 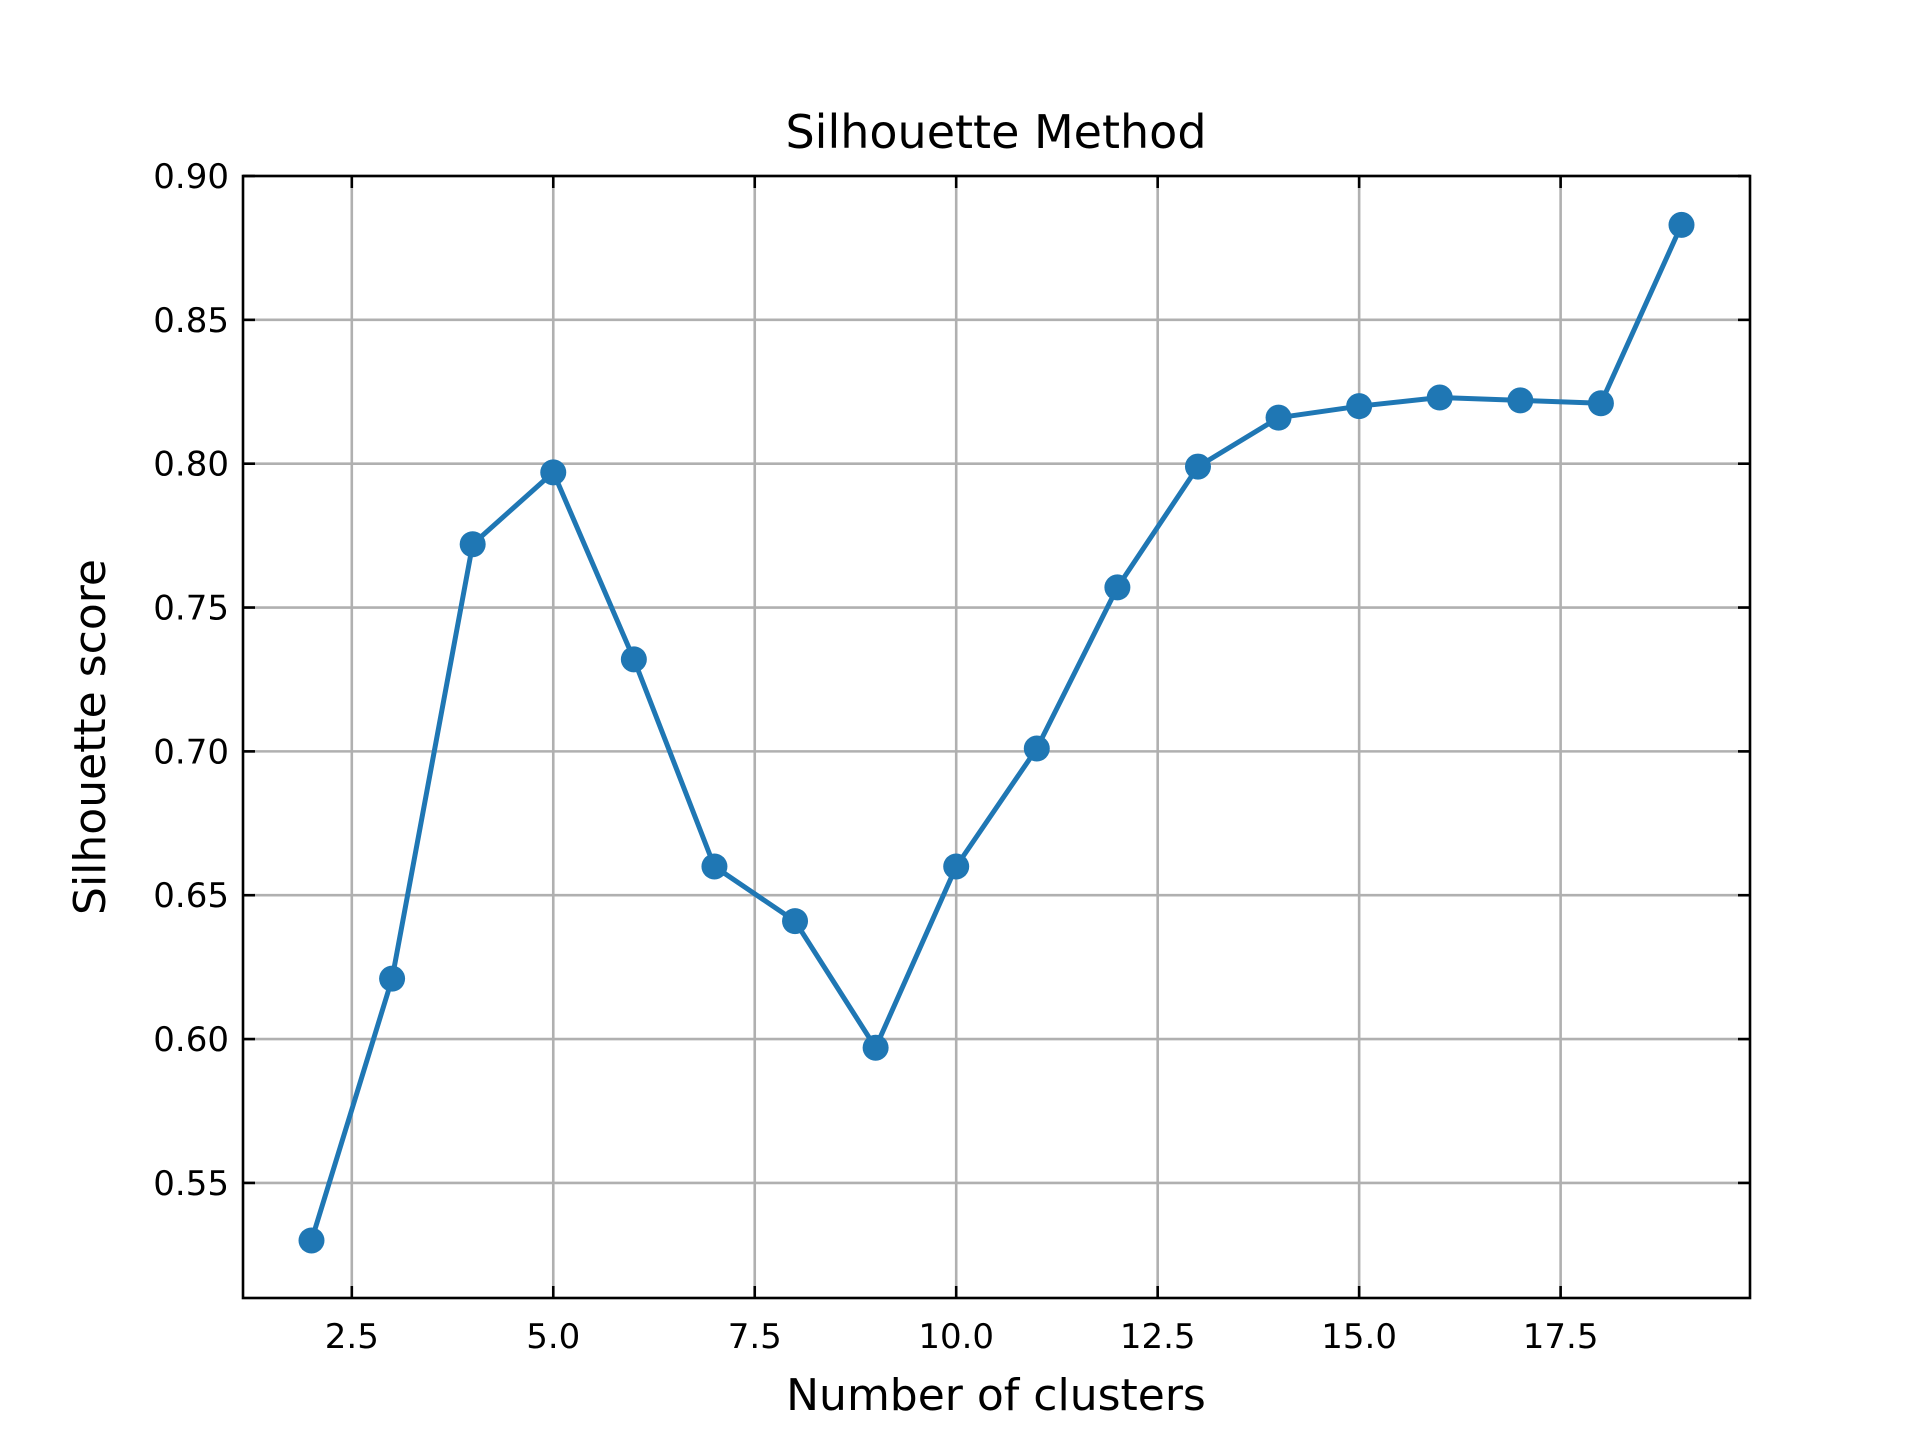 What do you see at coordinates (191, 680) in the screenshot?
I see `y-tick-labels: 0.55 0.60 0.65 0.70 0.75 0.80 0.85 0.90` at bounding box center [191, 680].